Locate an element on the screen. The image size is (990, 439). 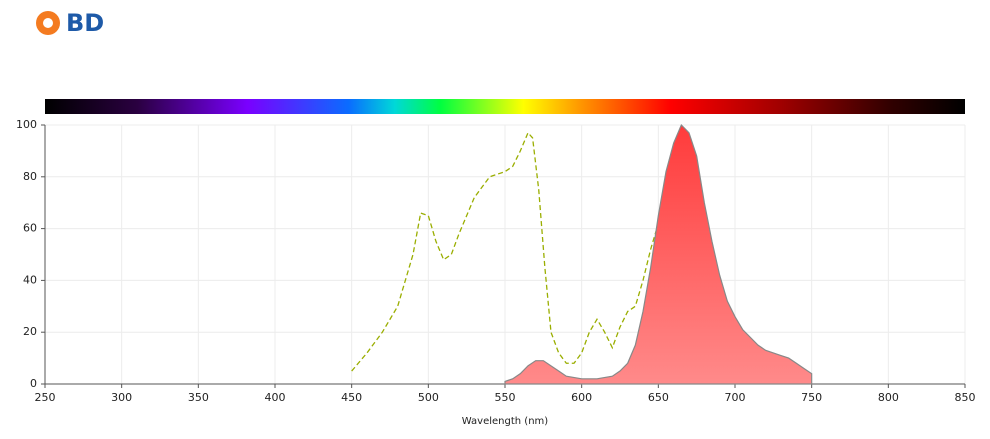
y-tick-label: 0 is located at coordinates (33, 383).